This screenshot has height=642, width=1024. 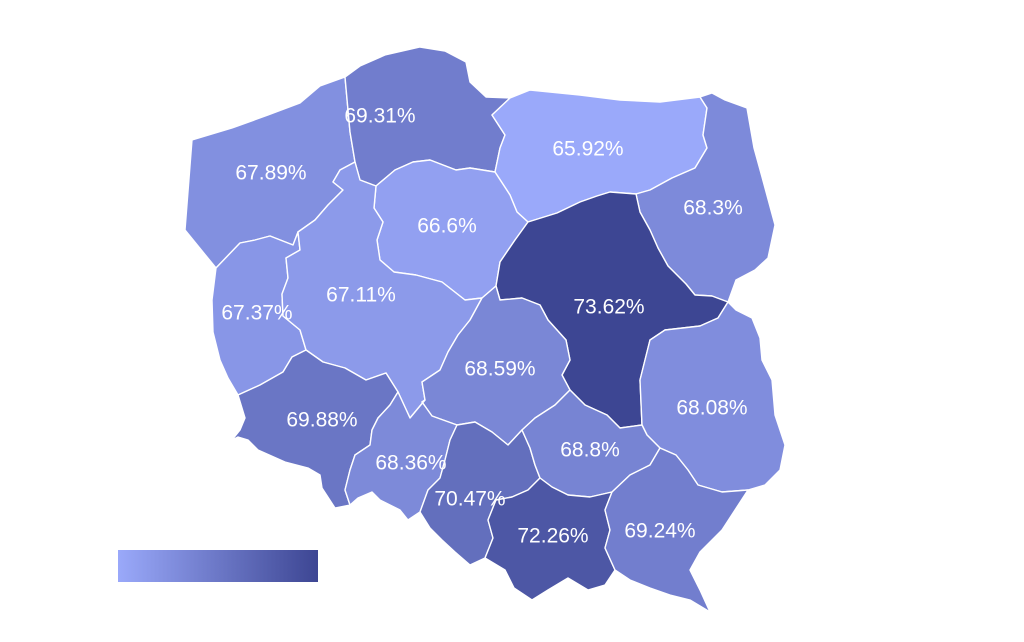 What do you see at coordinates (713, 208) in the screenshot?
I see `region-label: 68.3%` at bounding box center [713, 208].